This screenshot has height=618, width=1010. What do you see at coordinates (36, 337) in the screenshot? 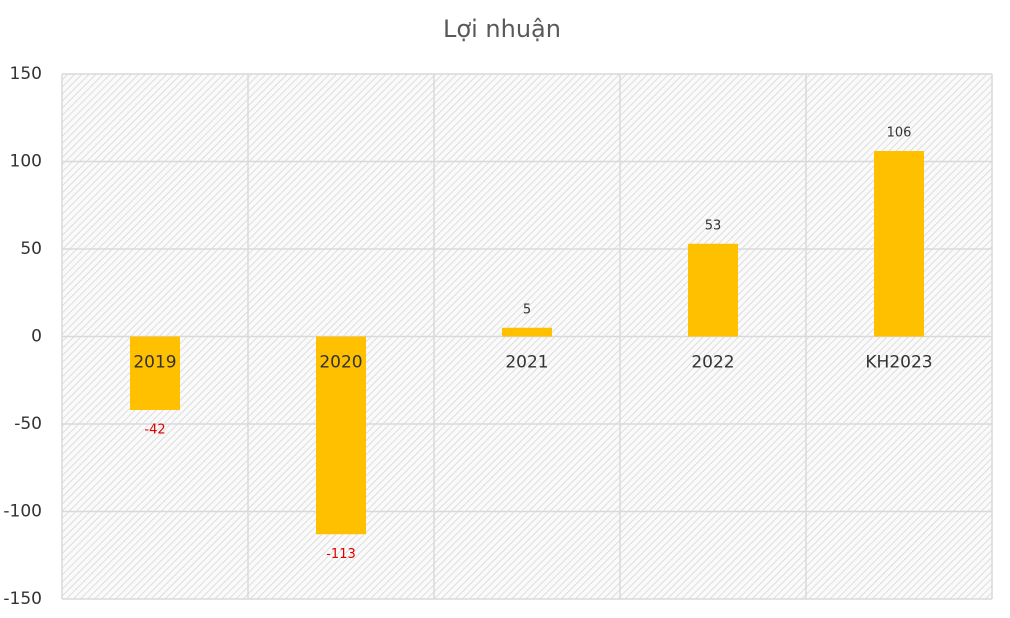
I see `y-tick-label: 0` at bounding box center [36, 337].